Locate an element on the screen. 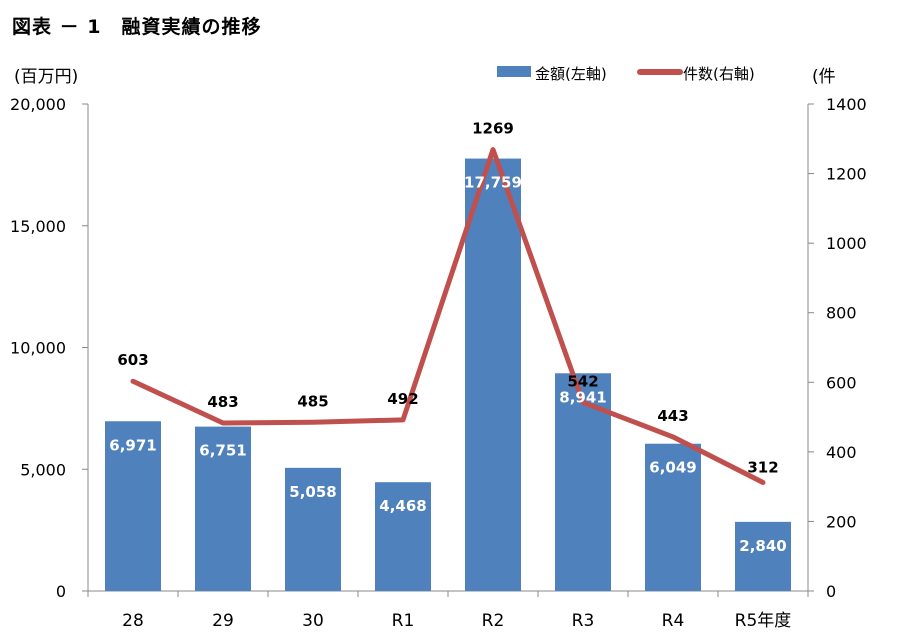 This screenshot has width=912, height=642. x-tick-label: R4 is located at coordinates (673, 621).